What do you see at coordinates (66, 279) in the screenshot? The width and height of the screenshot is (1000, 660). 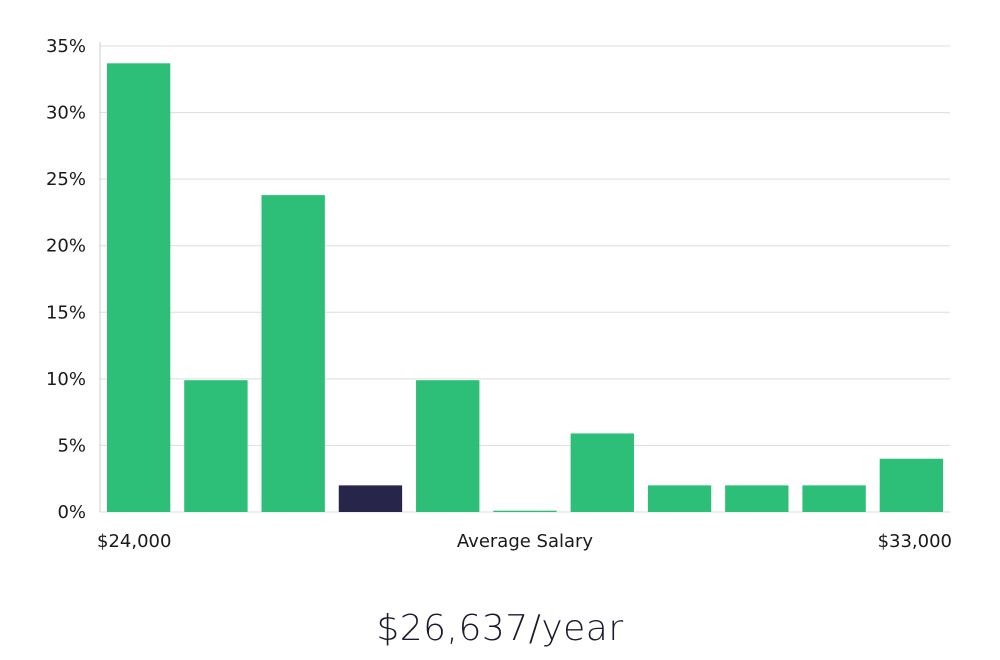 I see `y-axis-tick-labels: 0% 5% 10% 15% 20% 25% 30% 35%` at bounding box center [66, 279].